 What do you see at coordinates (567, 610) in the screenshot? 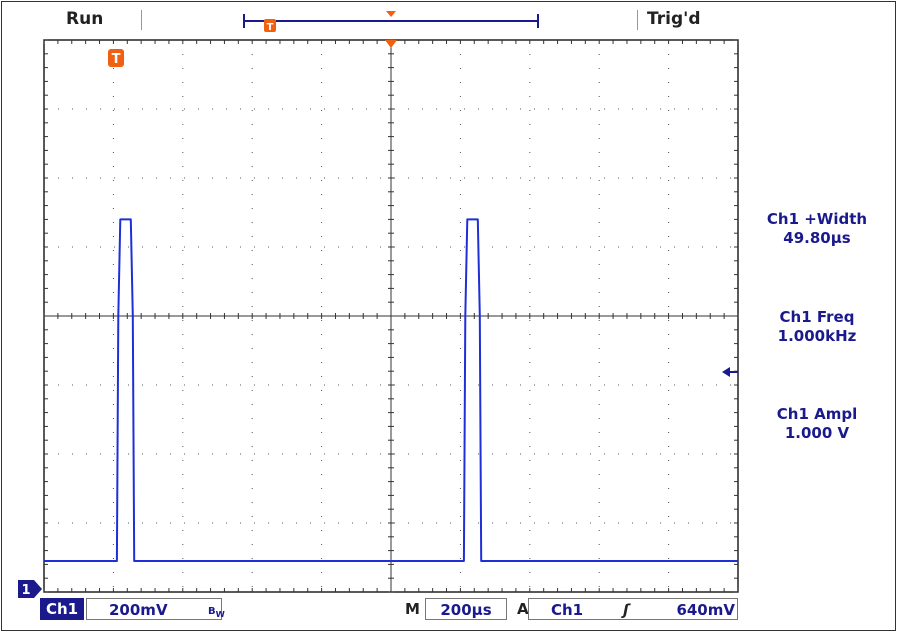
I see `trigger-source: Ch1` at bounding box center [567, 610].